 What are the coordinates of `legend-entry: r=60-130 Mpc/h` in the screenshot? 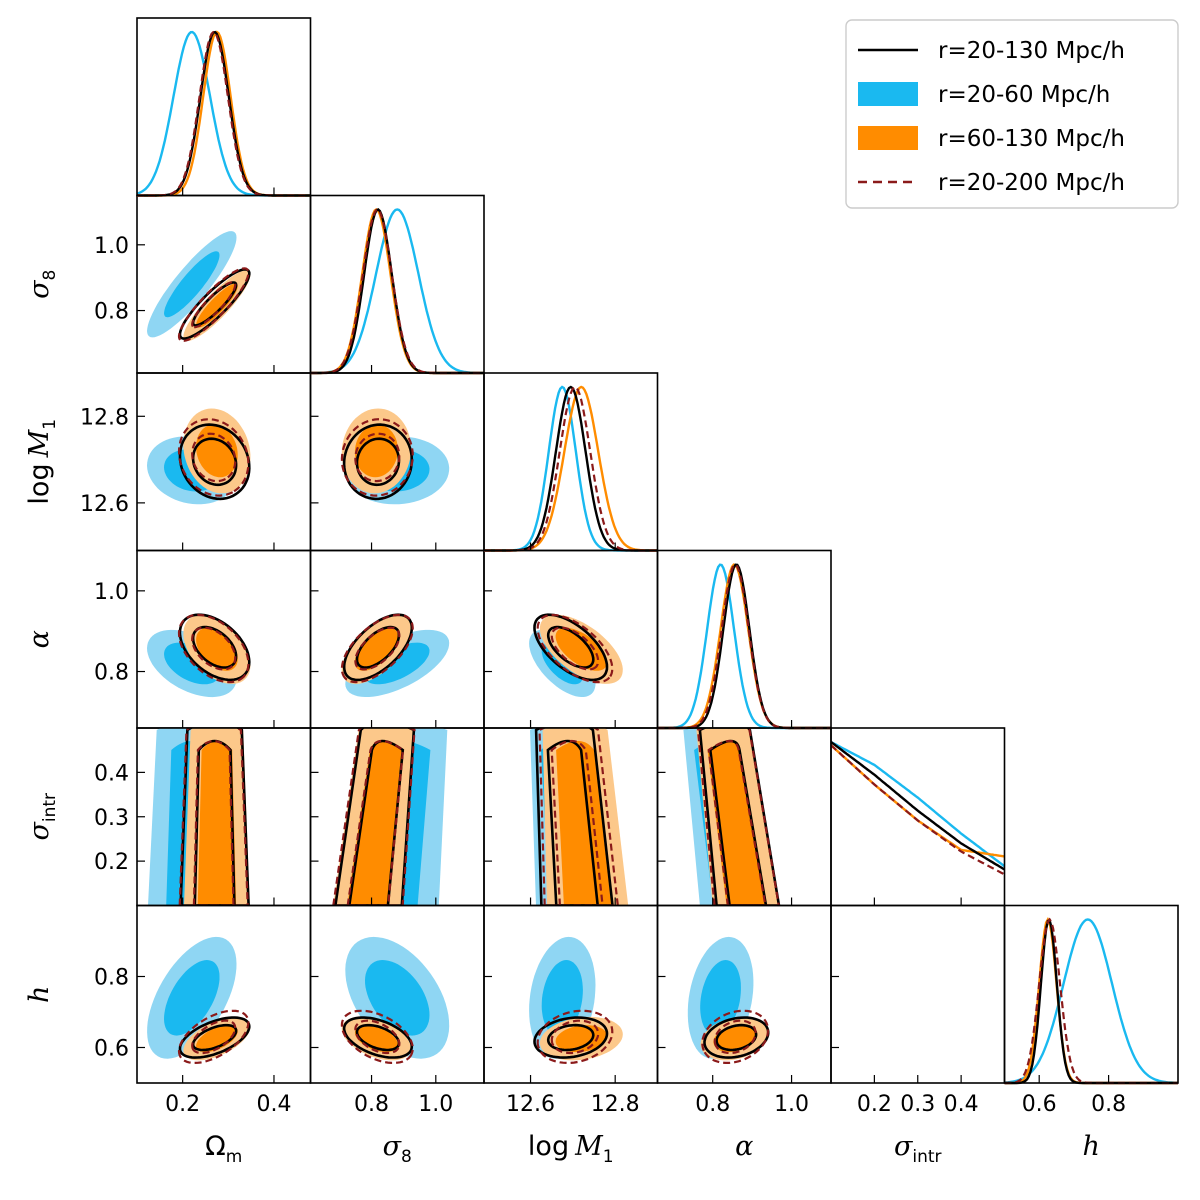 It's located at (991, 139).